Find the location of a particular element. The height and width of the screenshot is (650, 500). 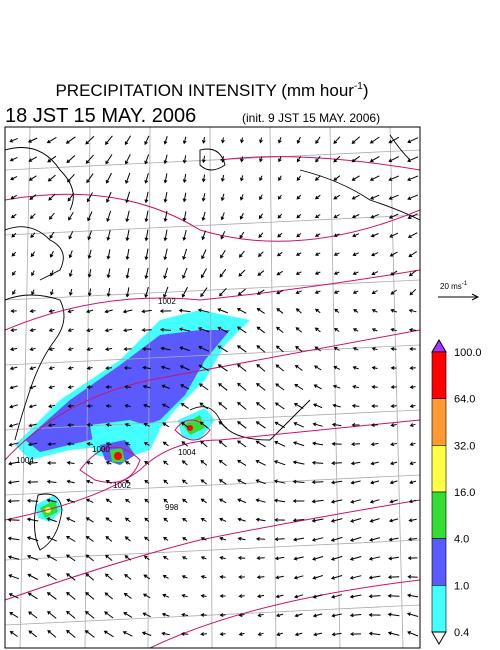

colorbar-under is located at coordinates (439, 638).